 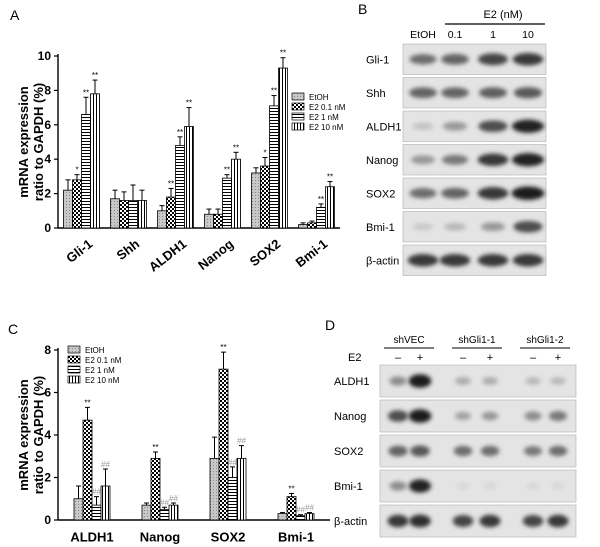 I want to click on y-tick-label: 0, so click(x=47, y=228).